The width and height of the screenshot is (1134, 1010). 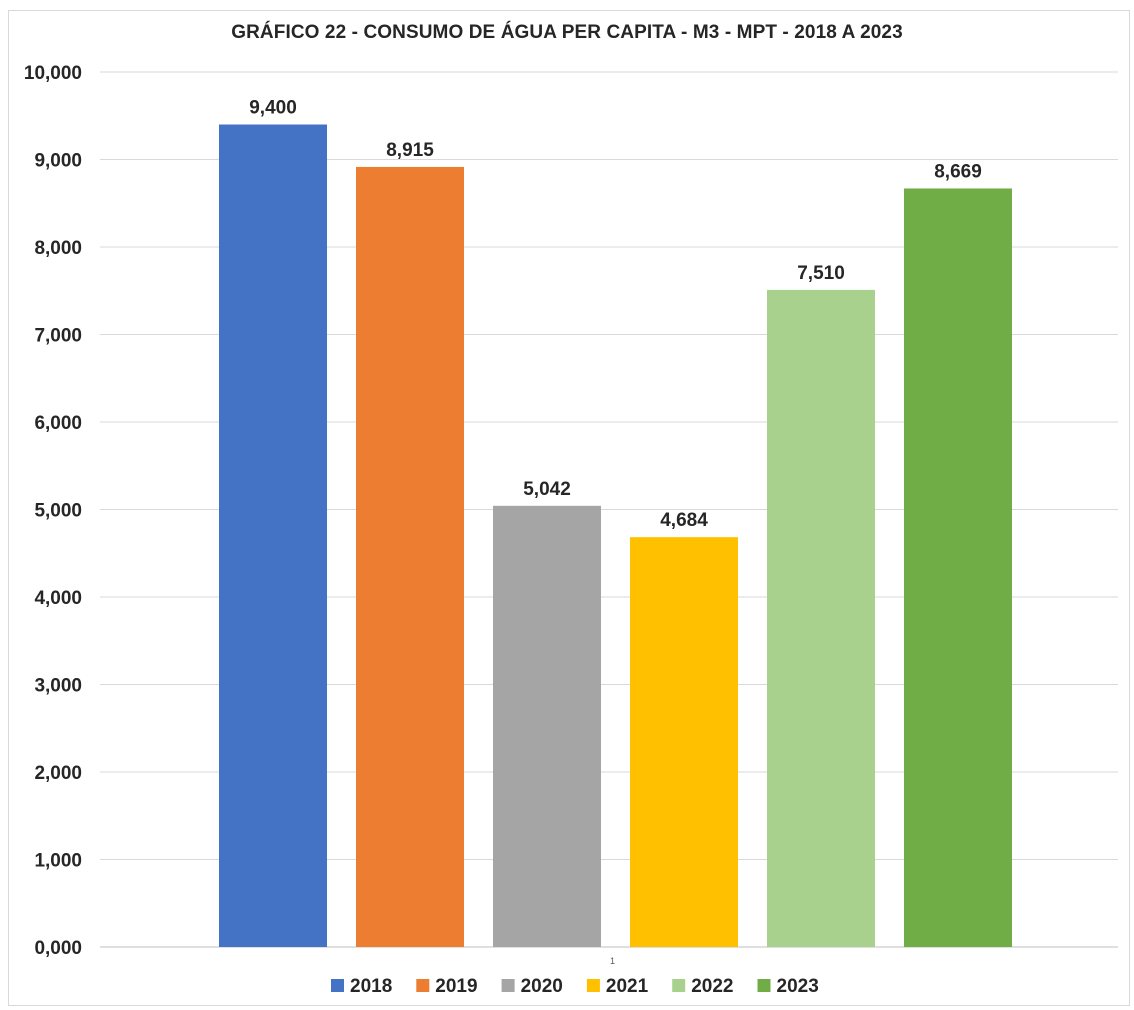 What do you see at coordinates (410, 150) in the screenshot?
I see `data-label-2019: 8,915` at bounding box center [410, 150].